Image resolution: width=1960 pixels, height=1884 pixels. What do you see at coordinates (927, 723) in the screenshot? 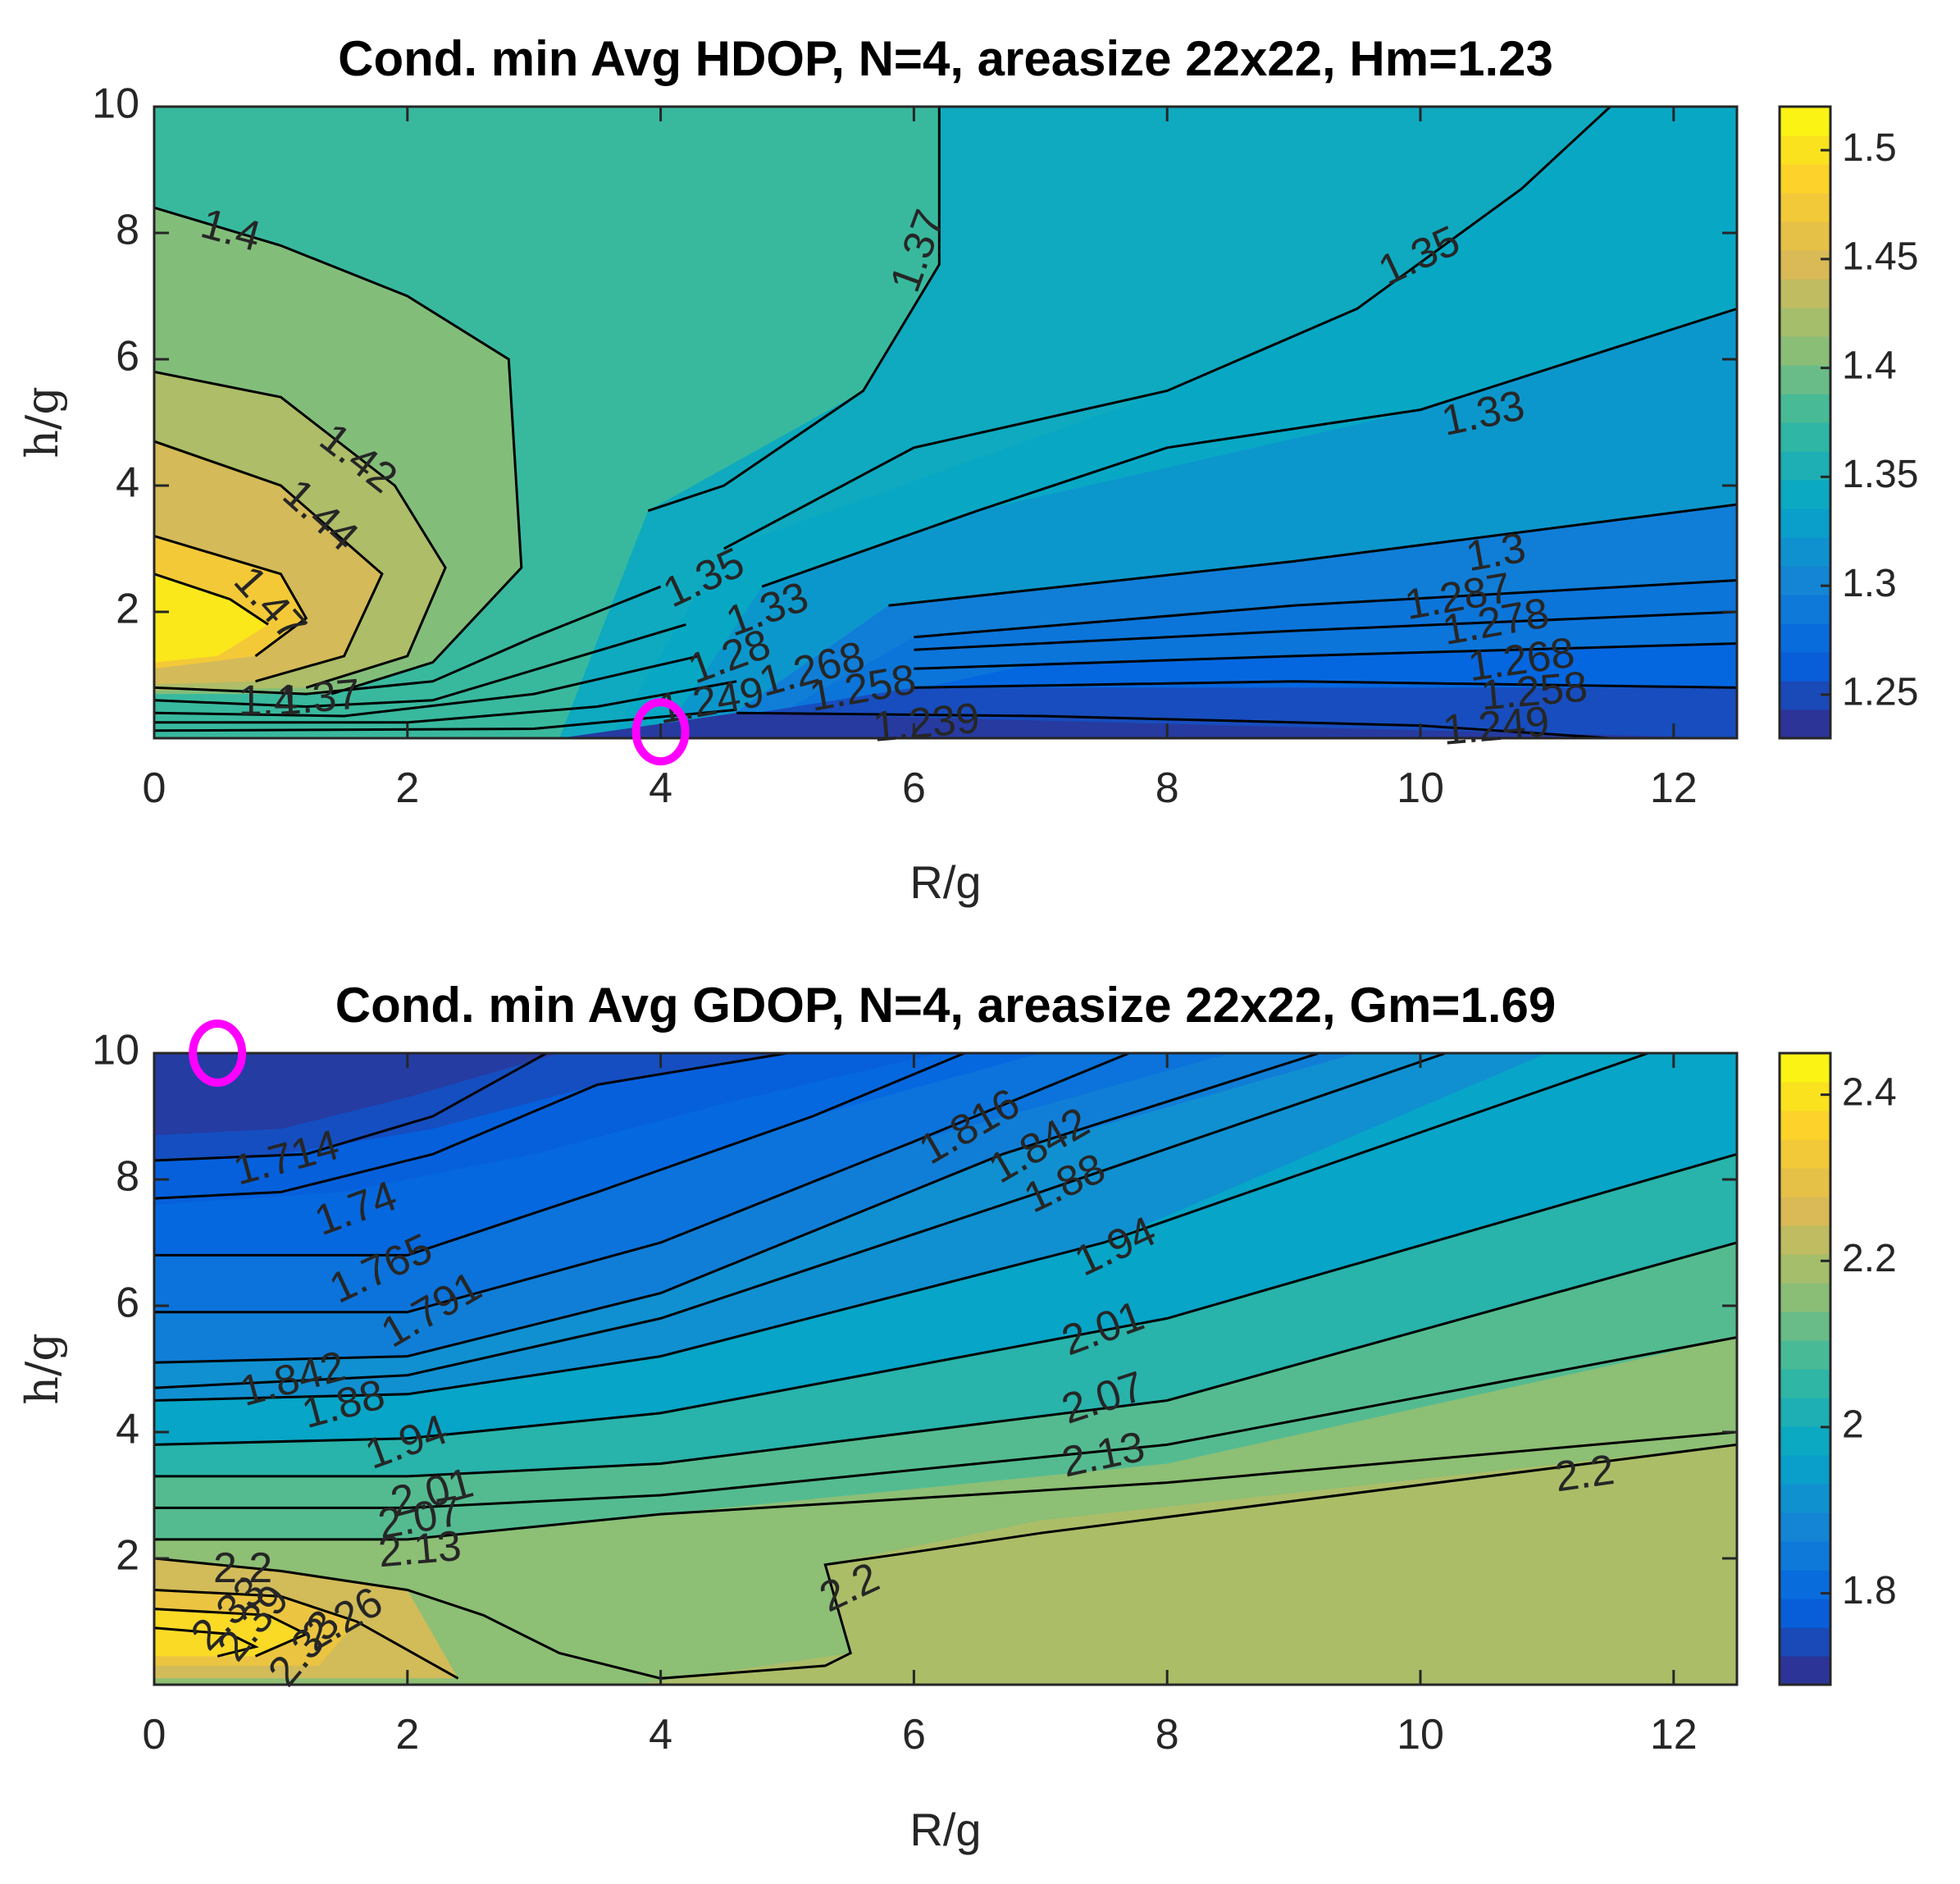
I see `contour-label-14: 1.239` at bounding box center [927, 723].